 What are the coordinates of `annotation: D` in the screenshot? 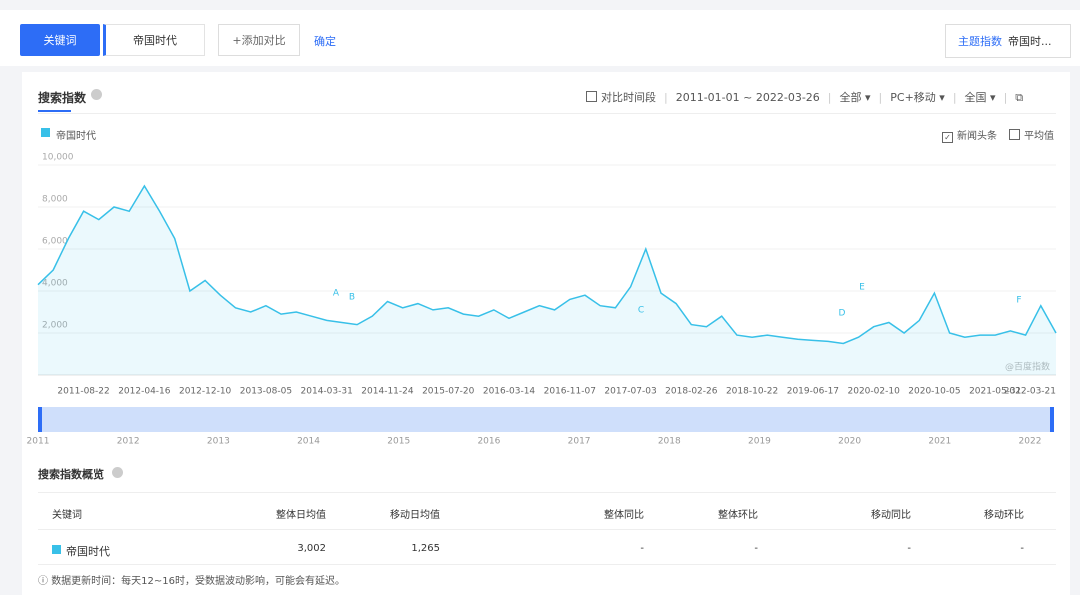 It's located at (842, 314).